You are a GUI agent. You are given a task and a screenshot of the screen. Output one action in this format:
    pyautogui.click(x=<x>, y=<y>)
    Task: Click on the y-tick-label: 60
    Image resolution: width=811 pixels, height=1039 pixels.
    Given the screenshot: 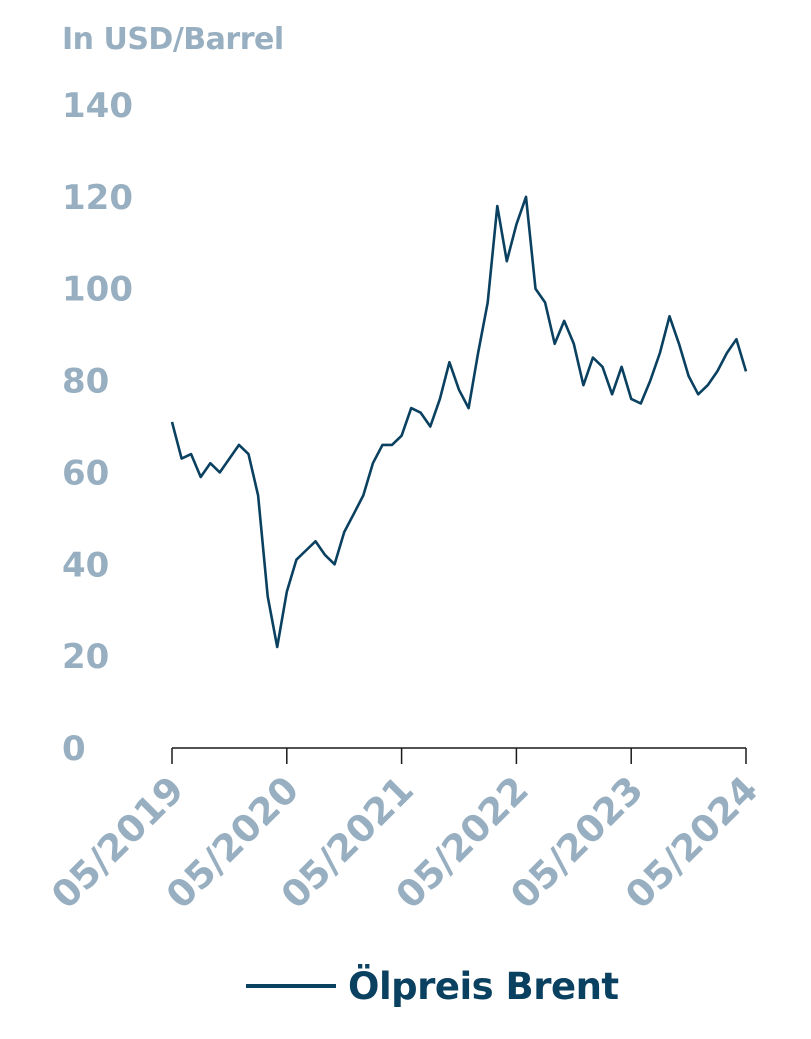 What is the action you would take?
    pyautogui.click(x=85, y=473)
    